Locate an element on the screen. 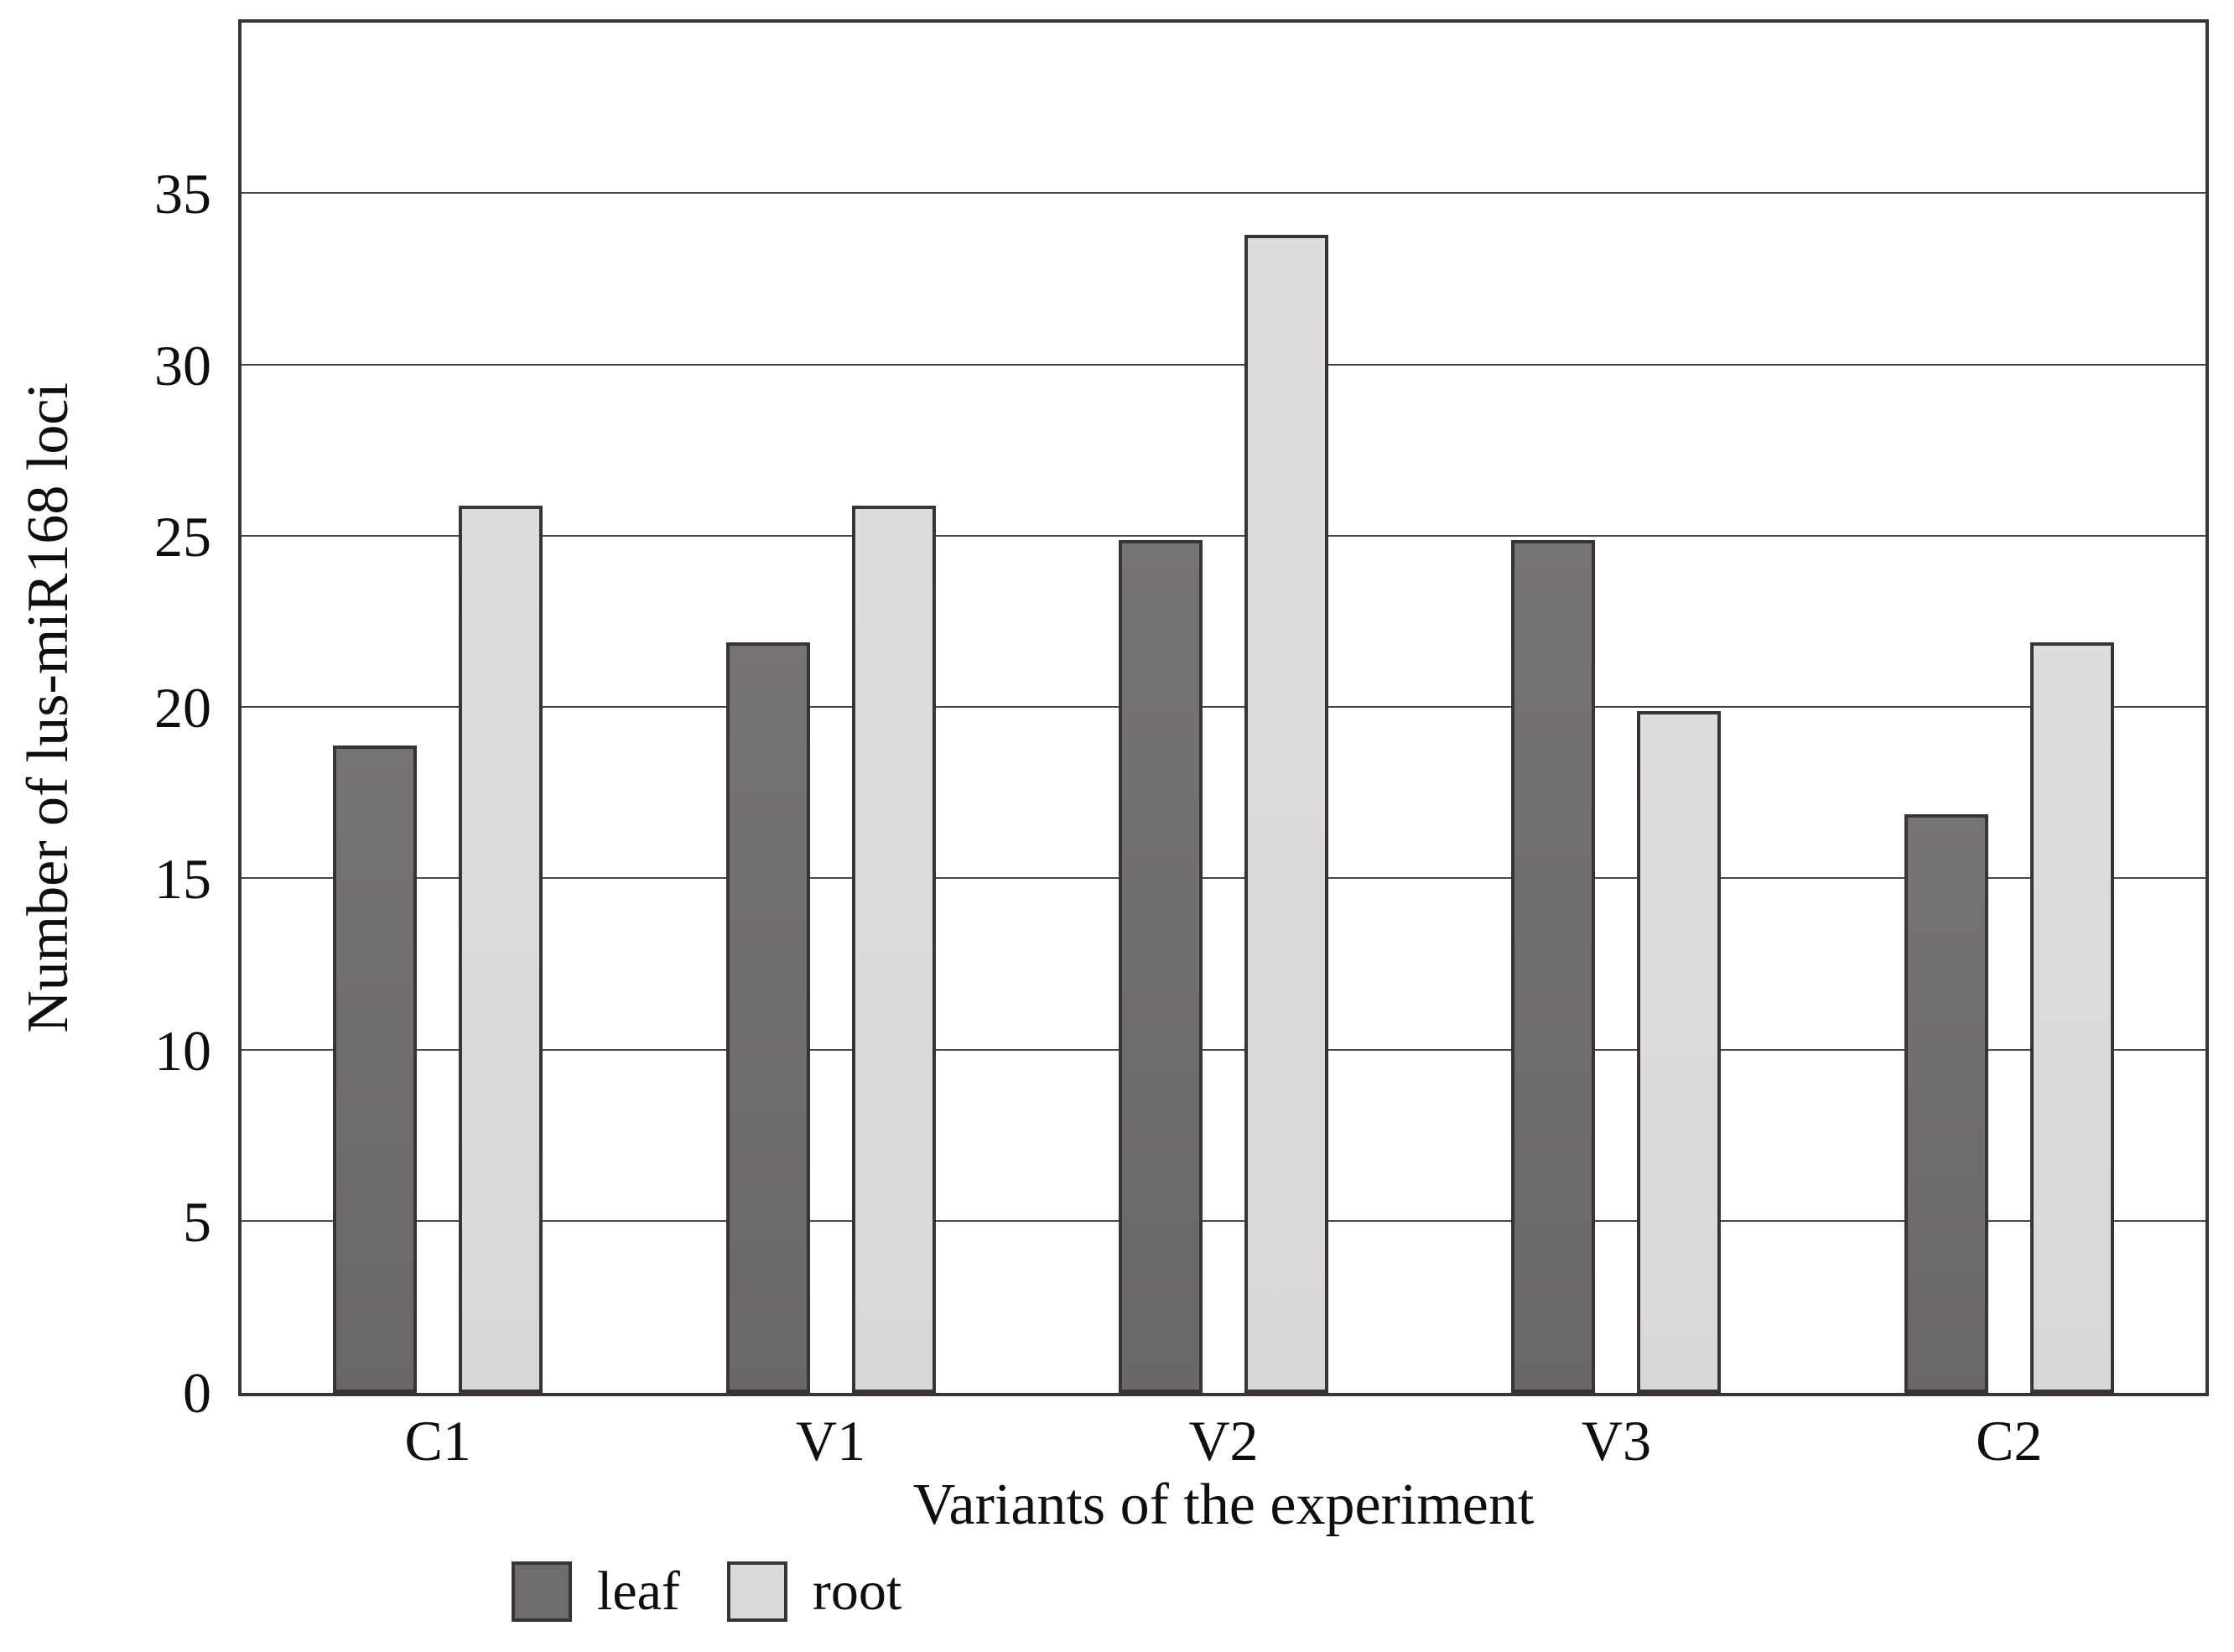  y-tick-label-25: 25 is located at coordinates (182, 536).